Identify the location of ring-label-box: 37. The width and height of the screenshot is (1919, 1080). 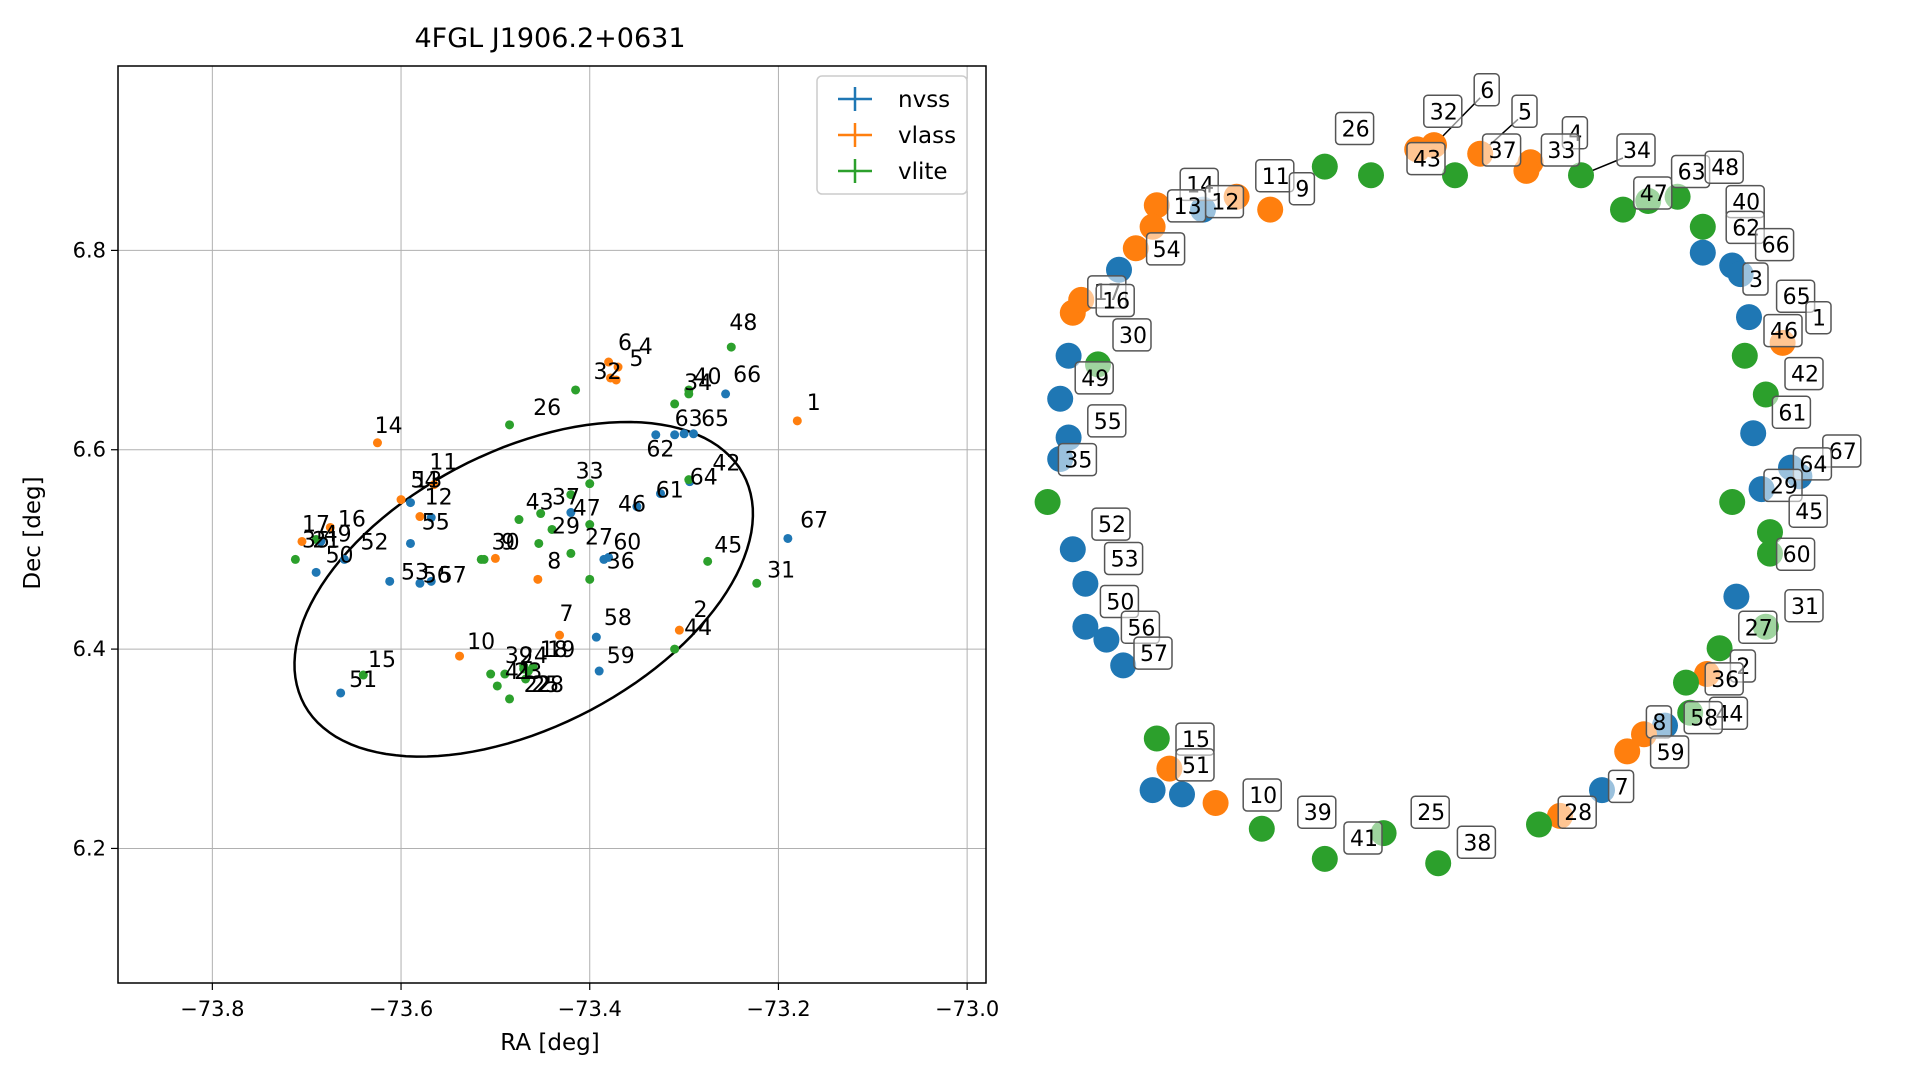
(1501, 150).